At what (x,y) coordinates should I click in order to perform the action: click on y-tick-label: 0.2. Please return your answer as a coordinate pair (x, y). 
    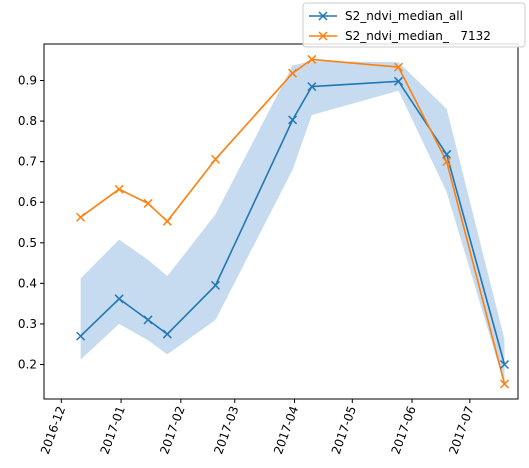
    Looking at the image, I should click on (27, 365).